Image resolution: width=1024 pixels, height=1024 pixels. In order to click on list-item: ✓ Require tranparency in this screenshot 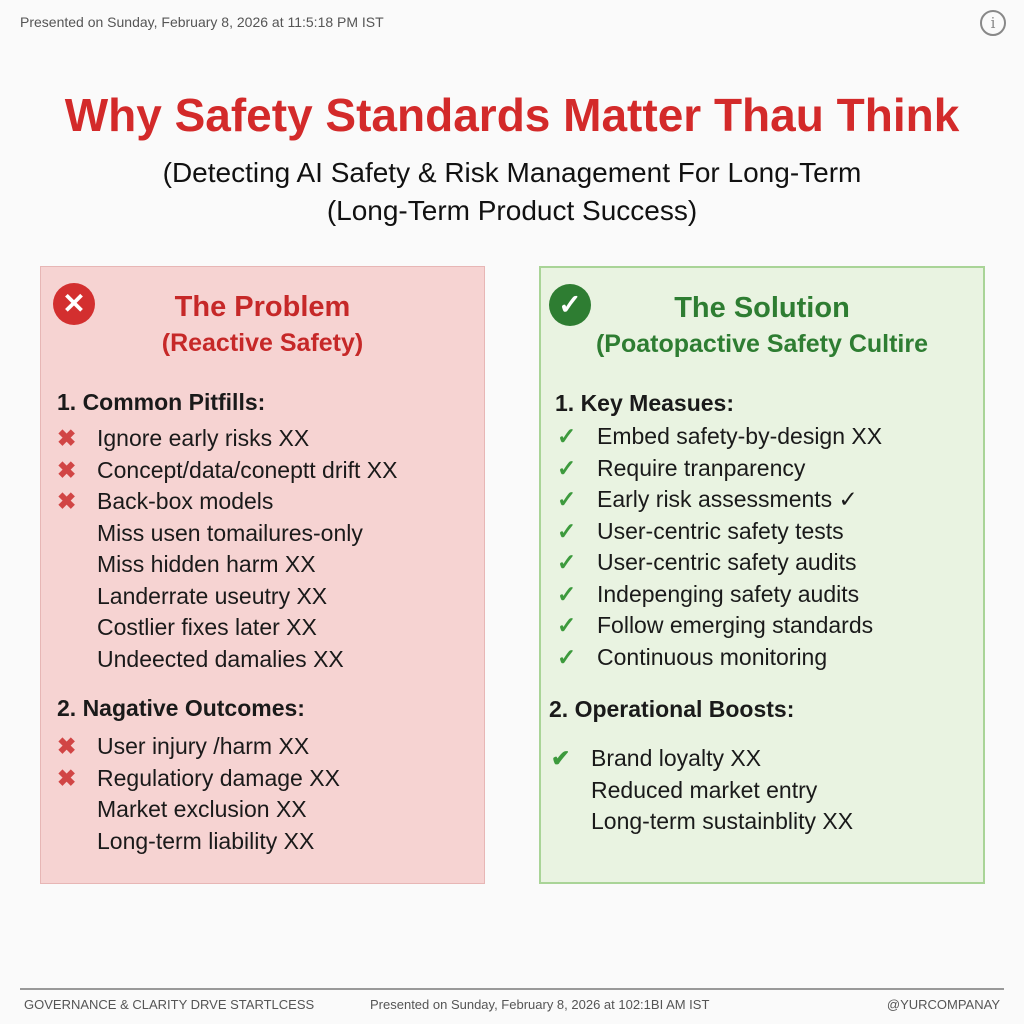, I will do `click(719, 469)`.